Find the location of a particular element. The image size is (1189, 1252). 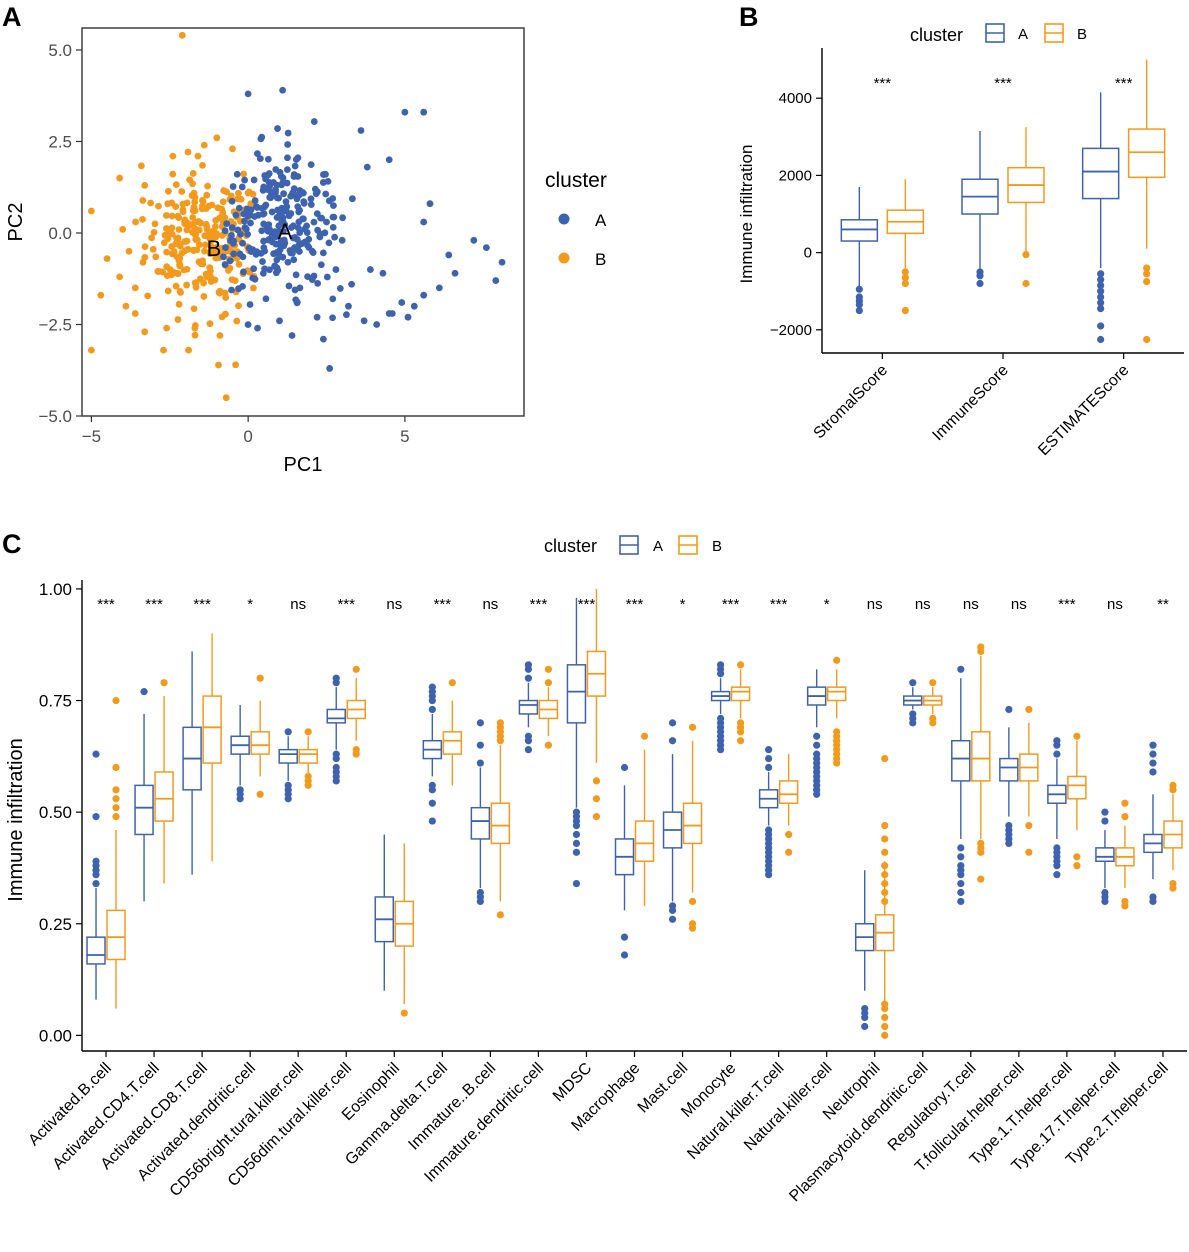

box-elements: *** *** *** is located at coordinates (1003, 201).